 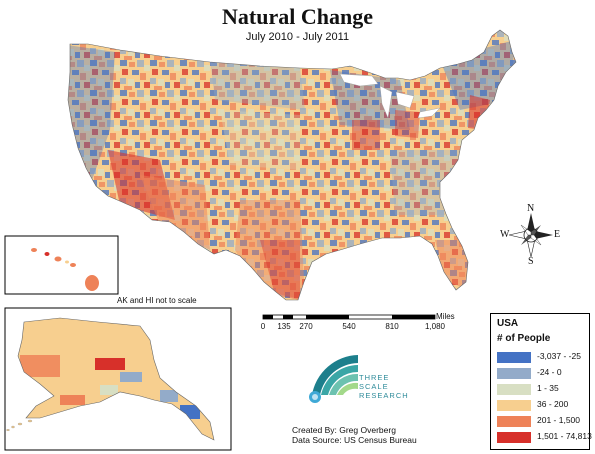 I want to click on scale-tick-label: 0, so click(x=263, y=326).